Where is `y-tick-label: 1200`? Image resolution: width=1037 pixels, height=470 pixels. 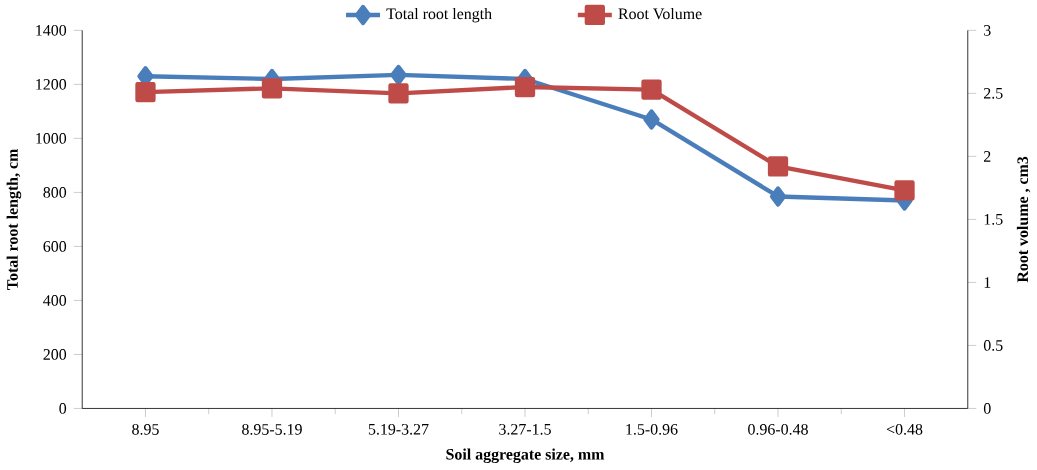 y-tick-label: 1200 is located at coordinates (51, 84).